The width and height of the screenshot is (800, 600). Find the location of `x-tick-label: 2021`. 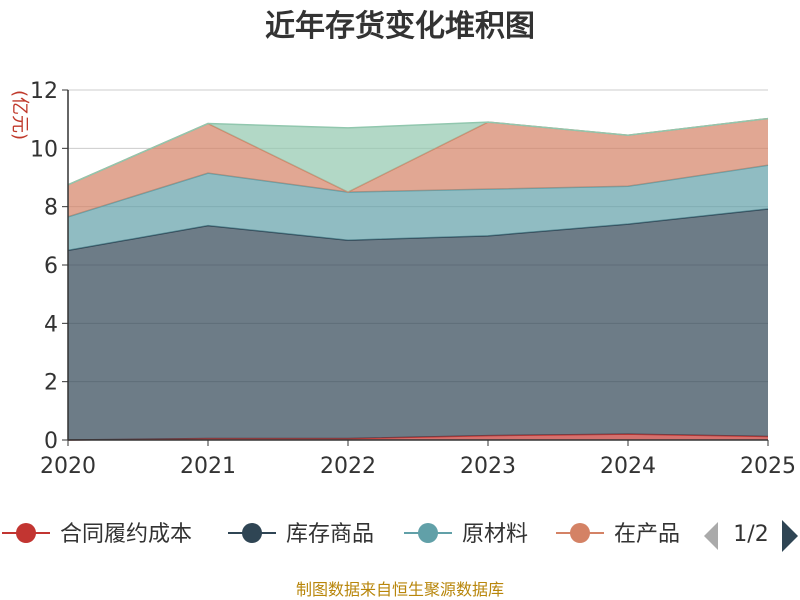

x-tick-label: 2021 is located at coordinates (208, 466).